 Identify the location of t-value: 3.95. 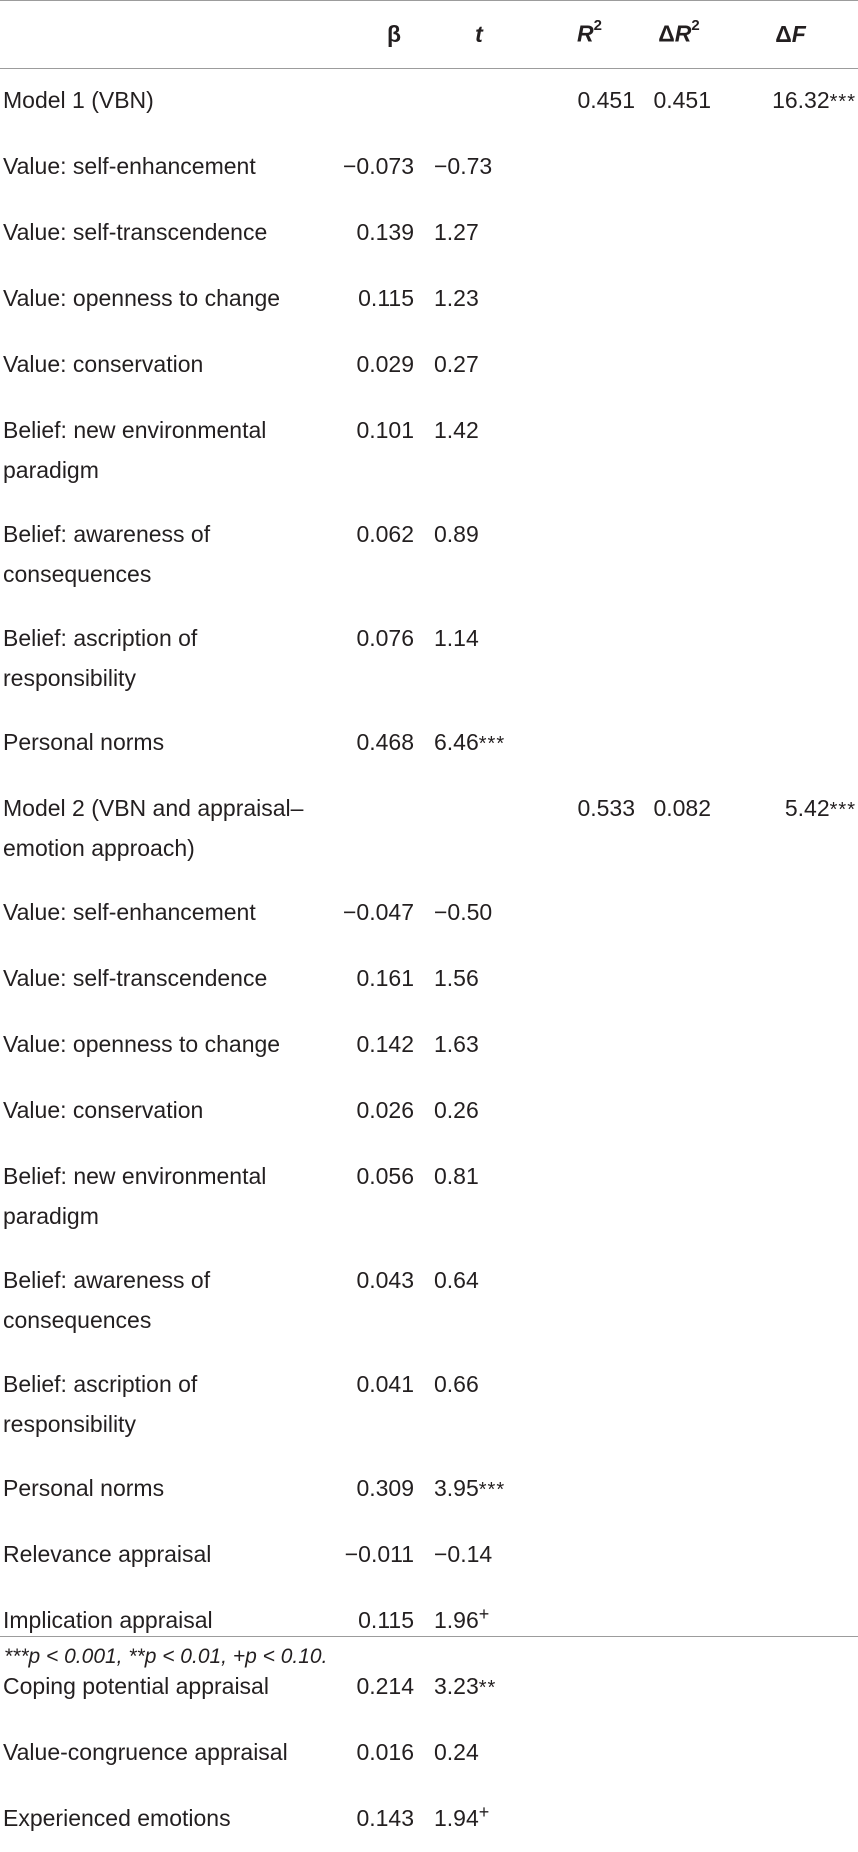
(456, 1488).